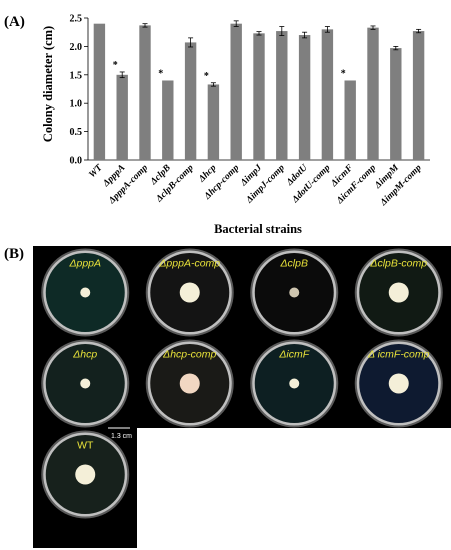 This screenshot has width=451, height=550. I want to click on y-tick-label: 1.0, so click(76, 104).